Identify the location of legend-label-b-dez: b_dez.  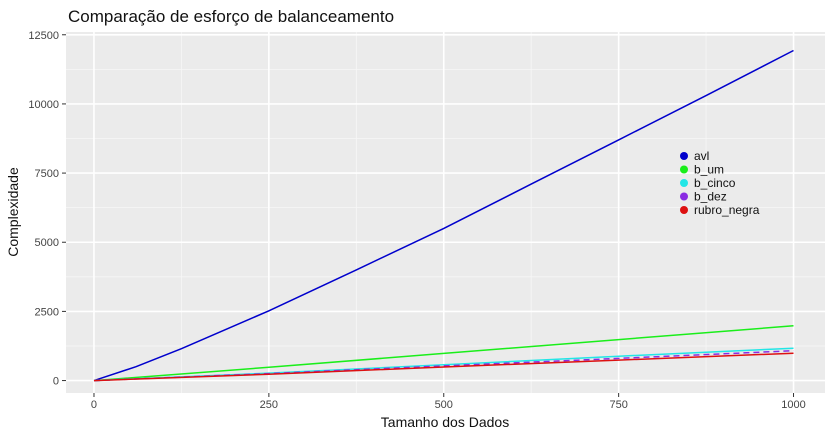
(710, 197).